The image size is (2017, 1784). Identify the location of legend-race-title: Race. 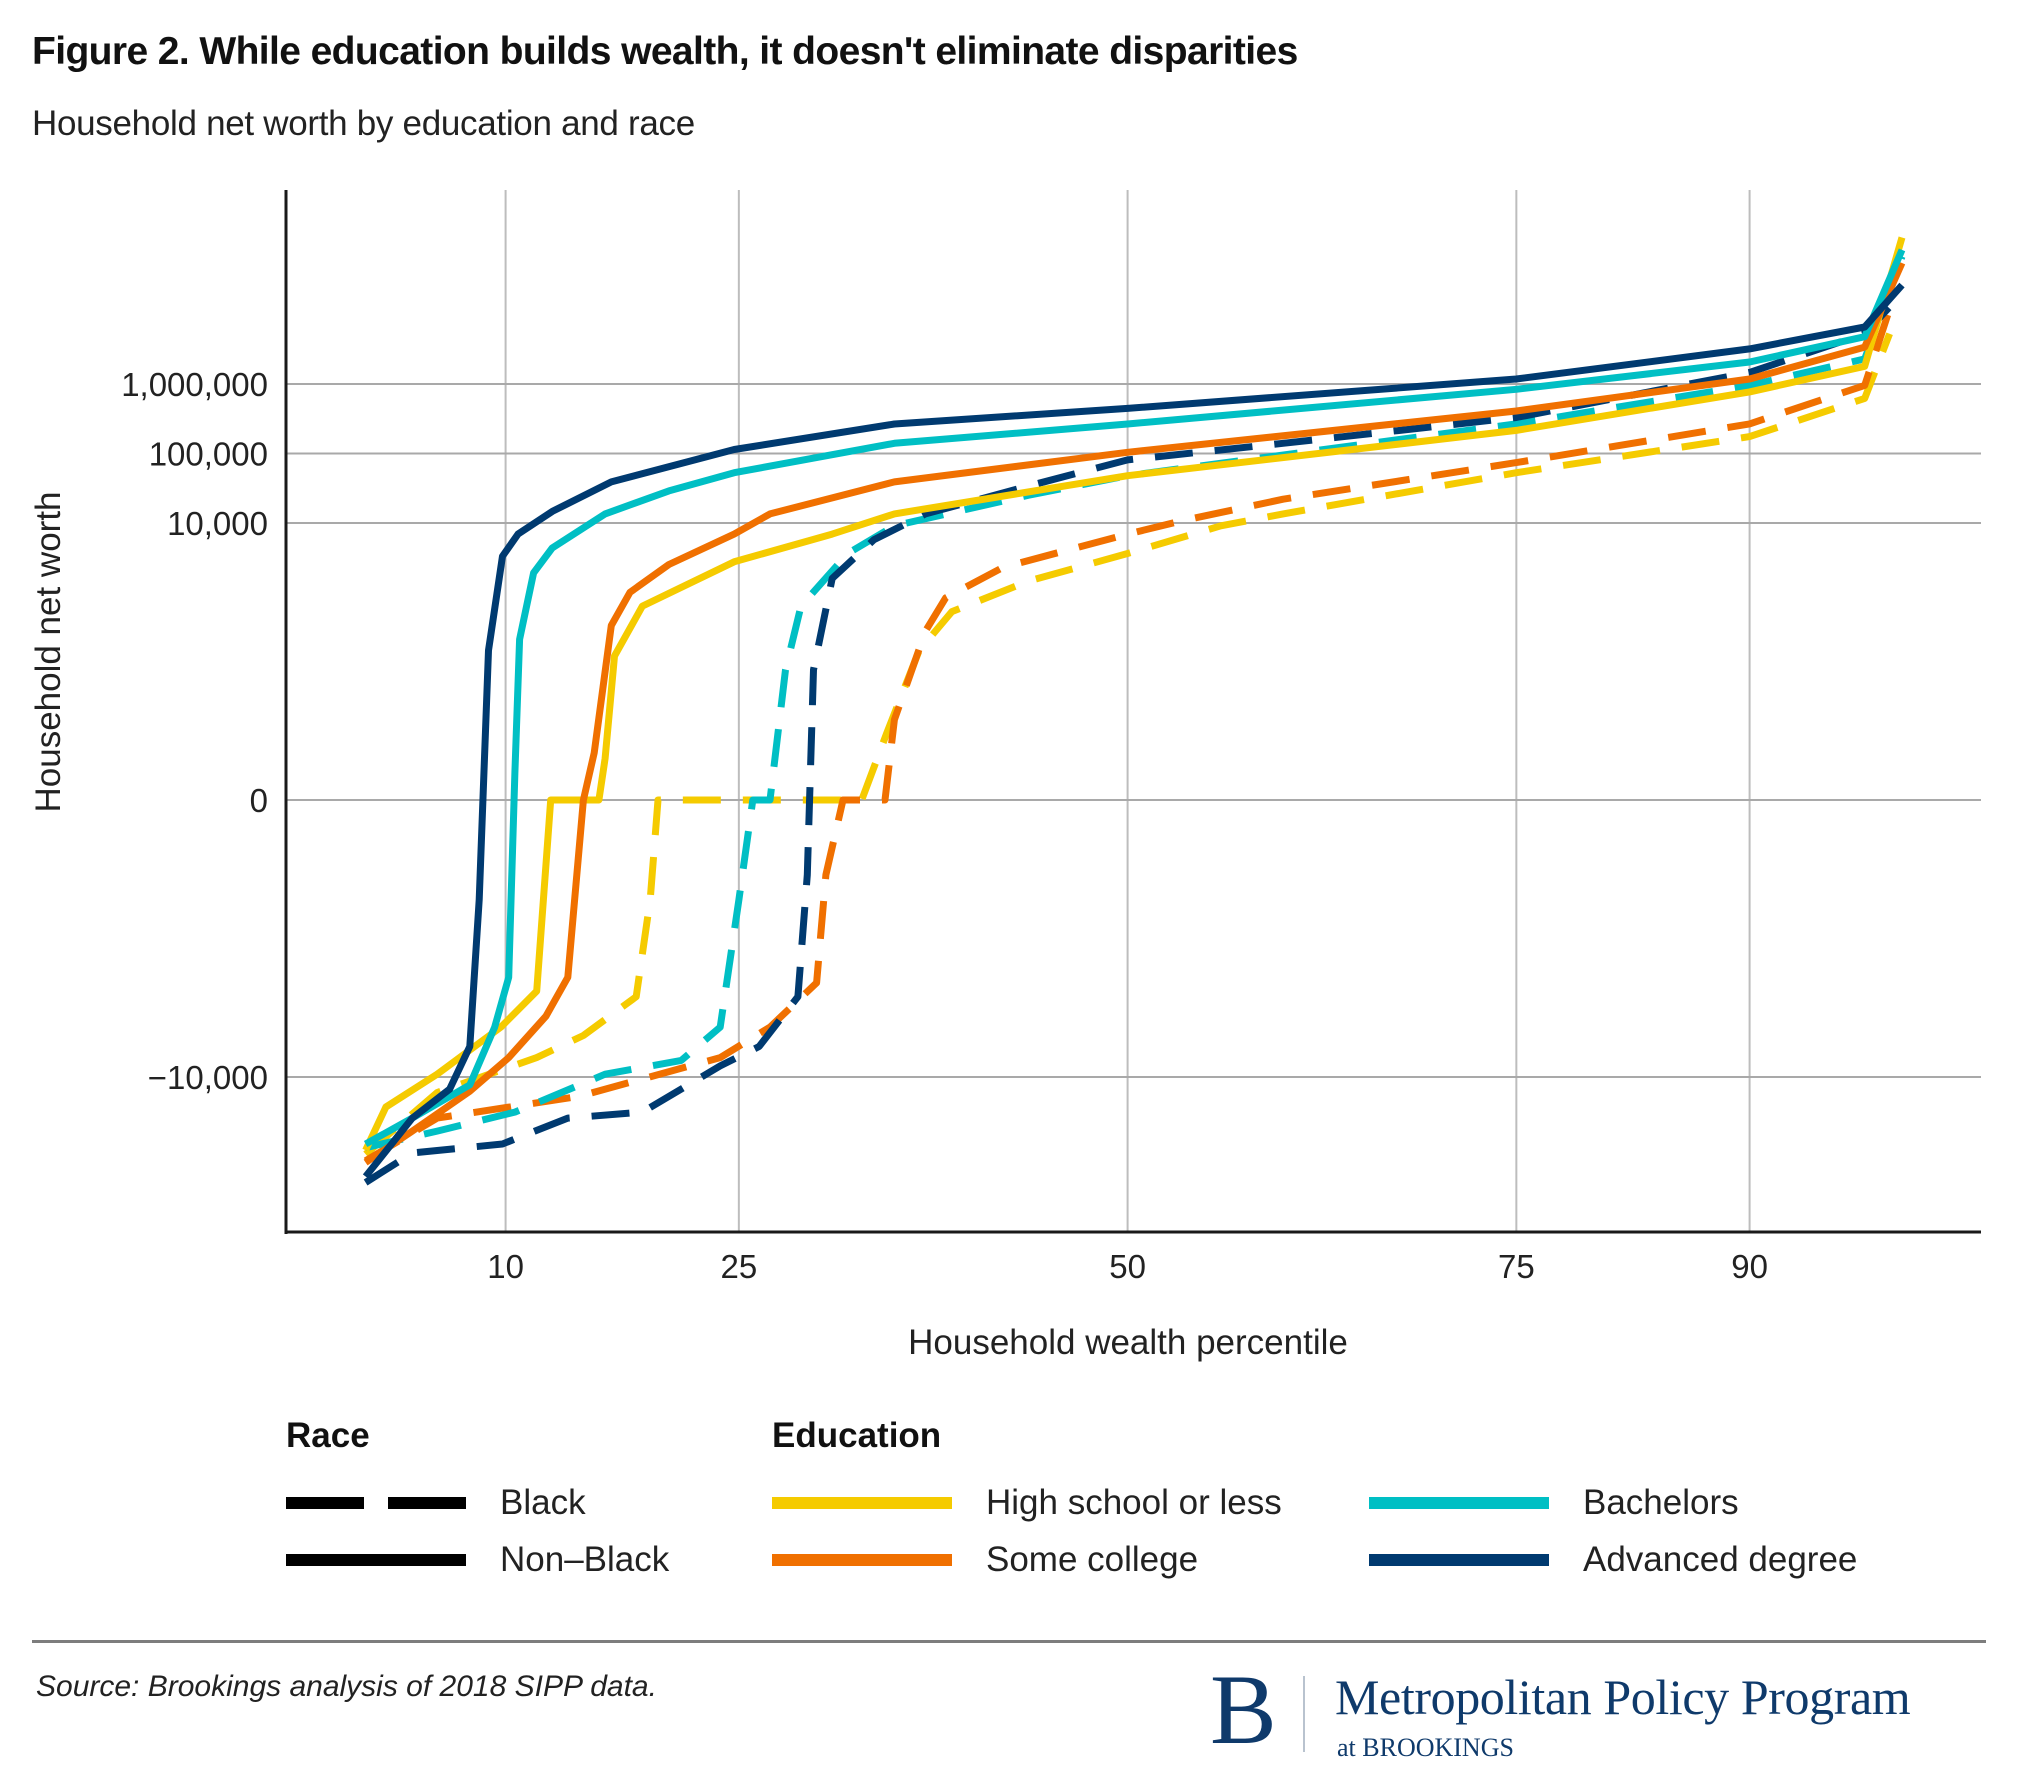
(328, 1435).